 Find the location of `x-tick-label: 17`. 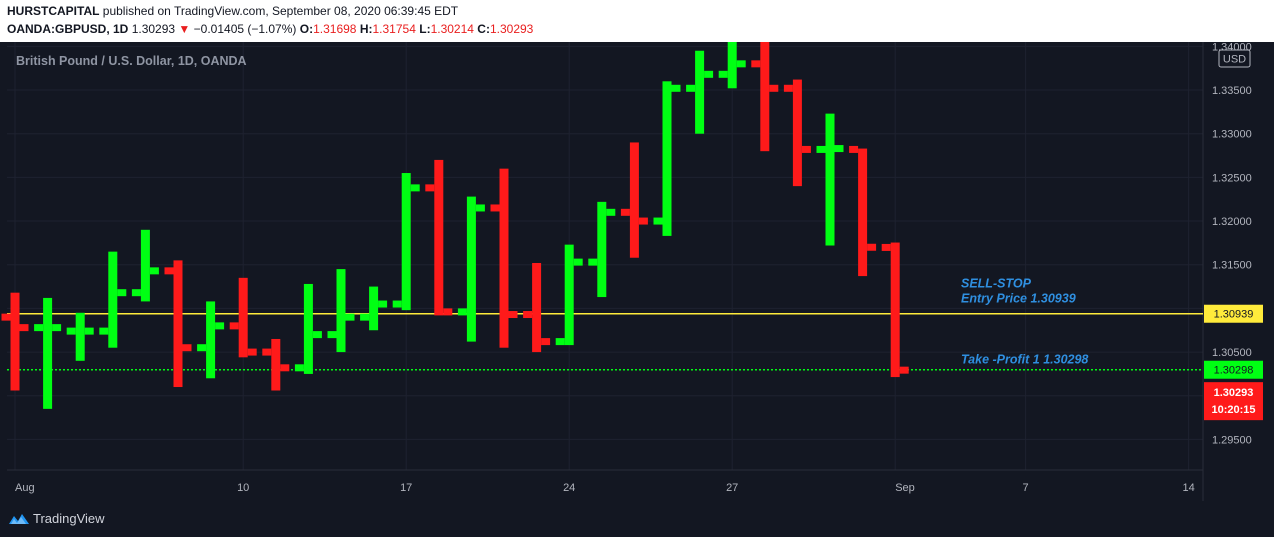

x-tick-label: 17 is located at coordinates (406, 488).